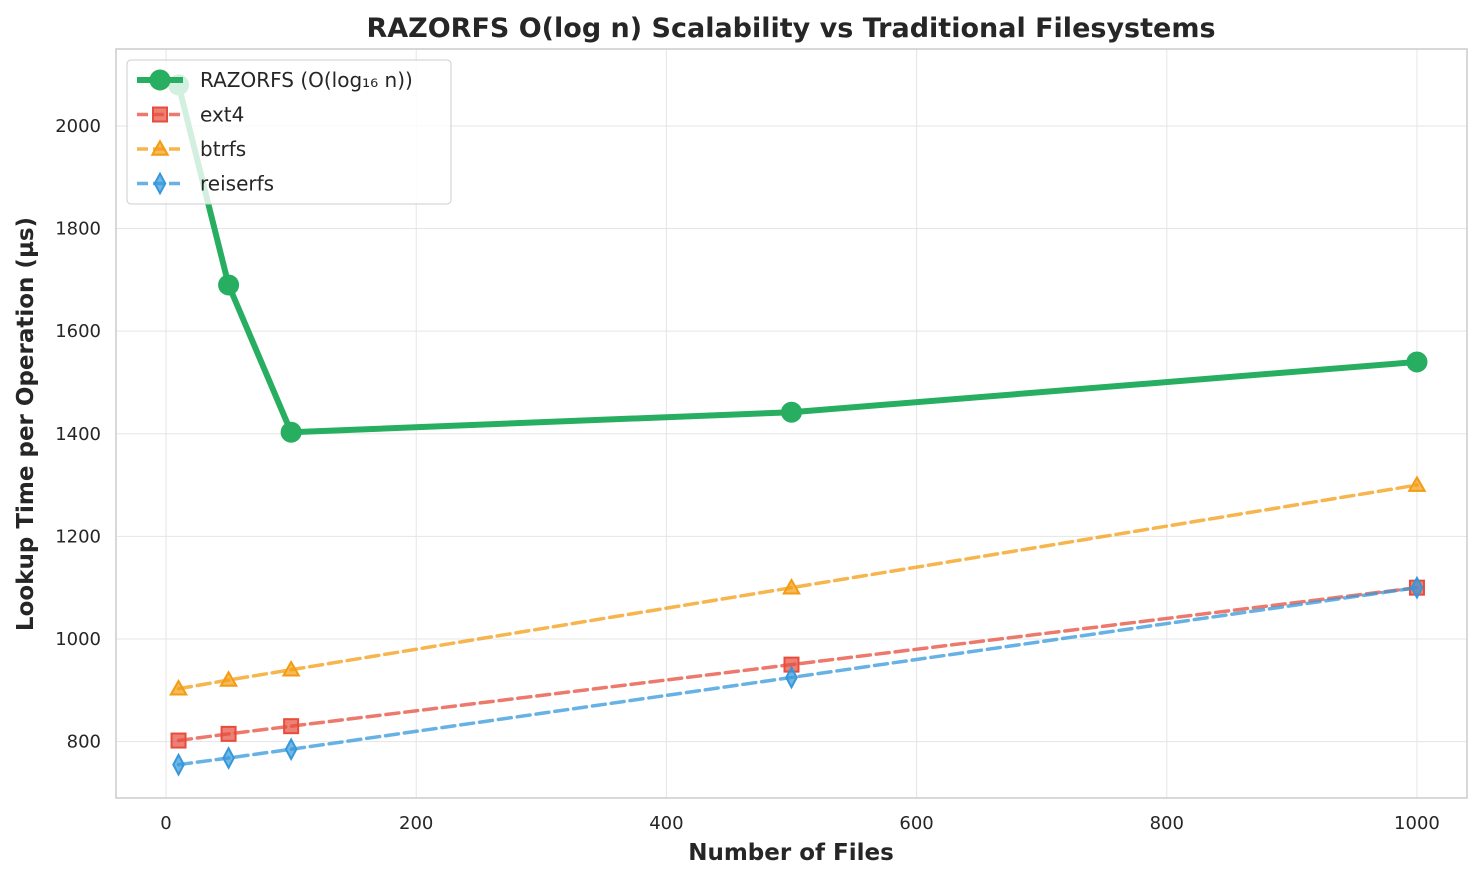 This screenshot has height=880, width=1482. I want to click on x-tick-label: 800, so click(1167, 823).